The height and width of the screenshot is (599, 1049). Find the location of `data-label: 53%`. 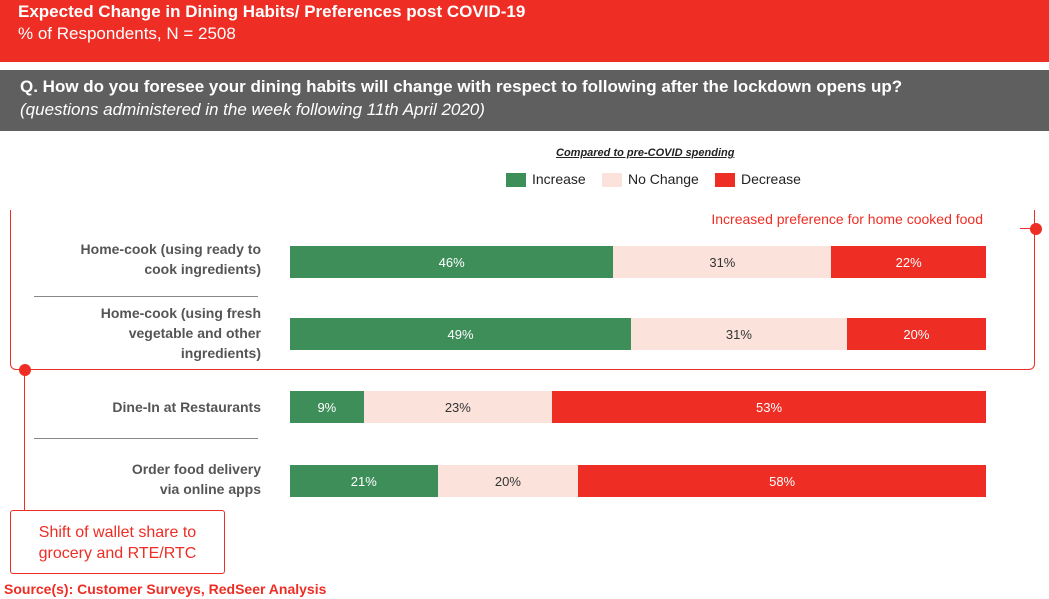

data-label: 53% is located at coordinates (769, 407).